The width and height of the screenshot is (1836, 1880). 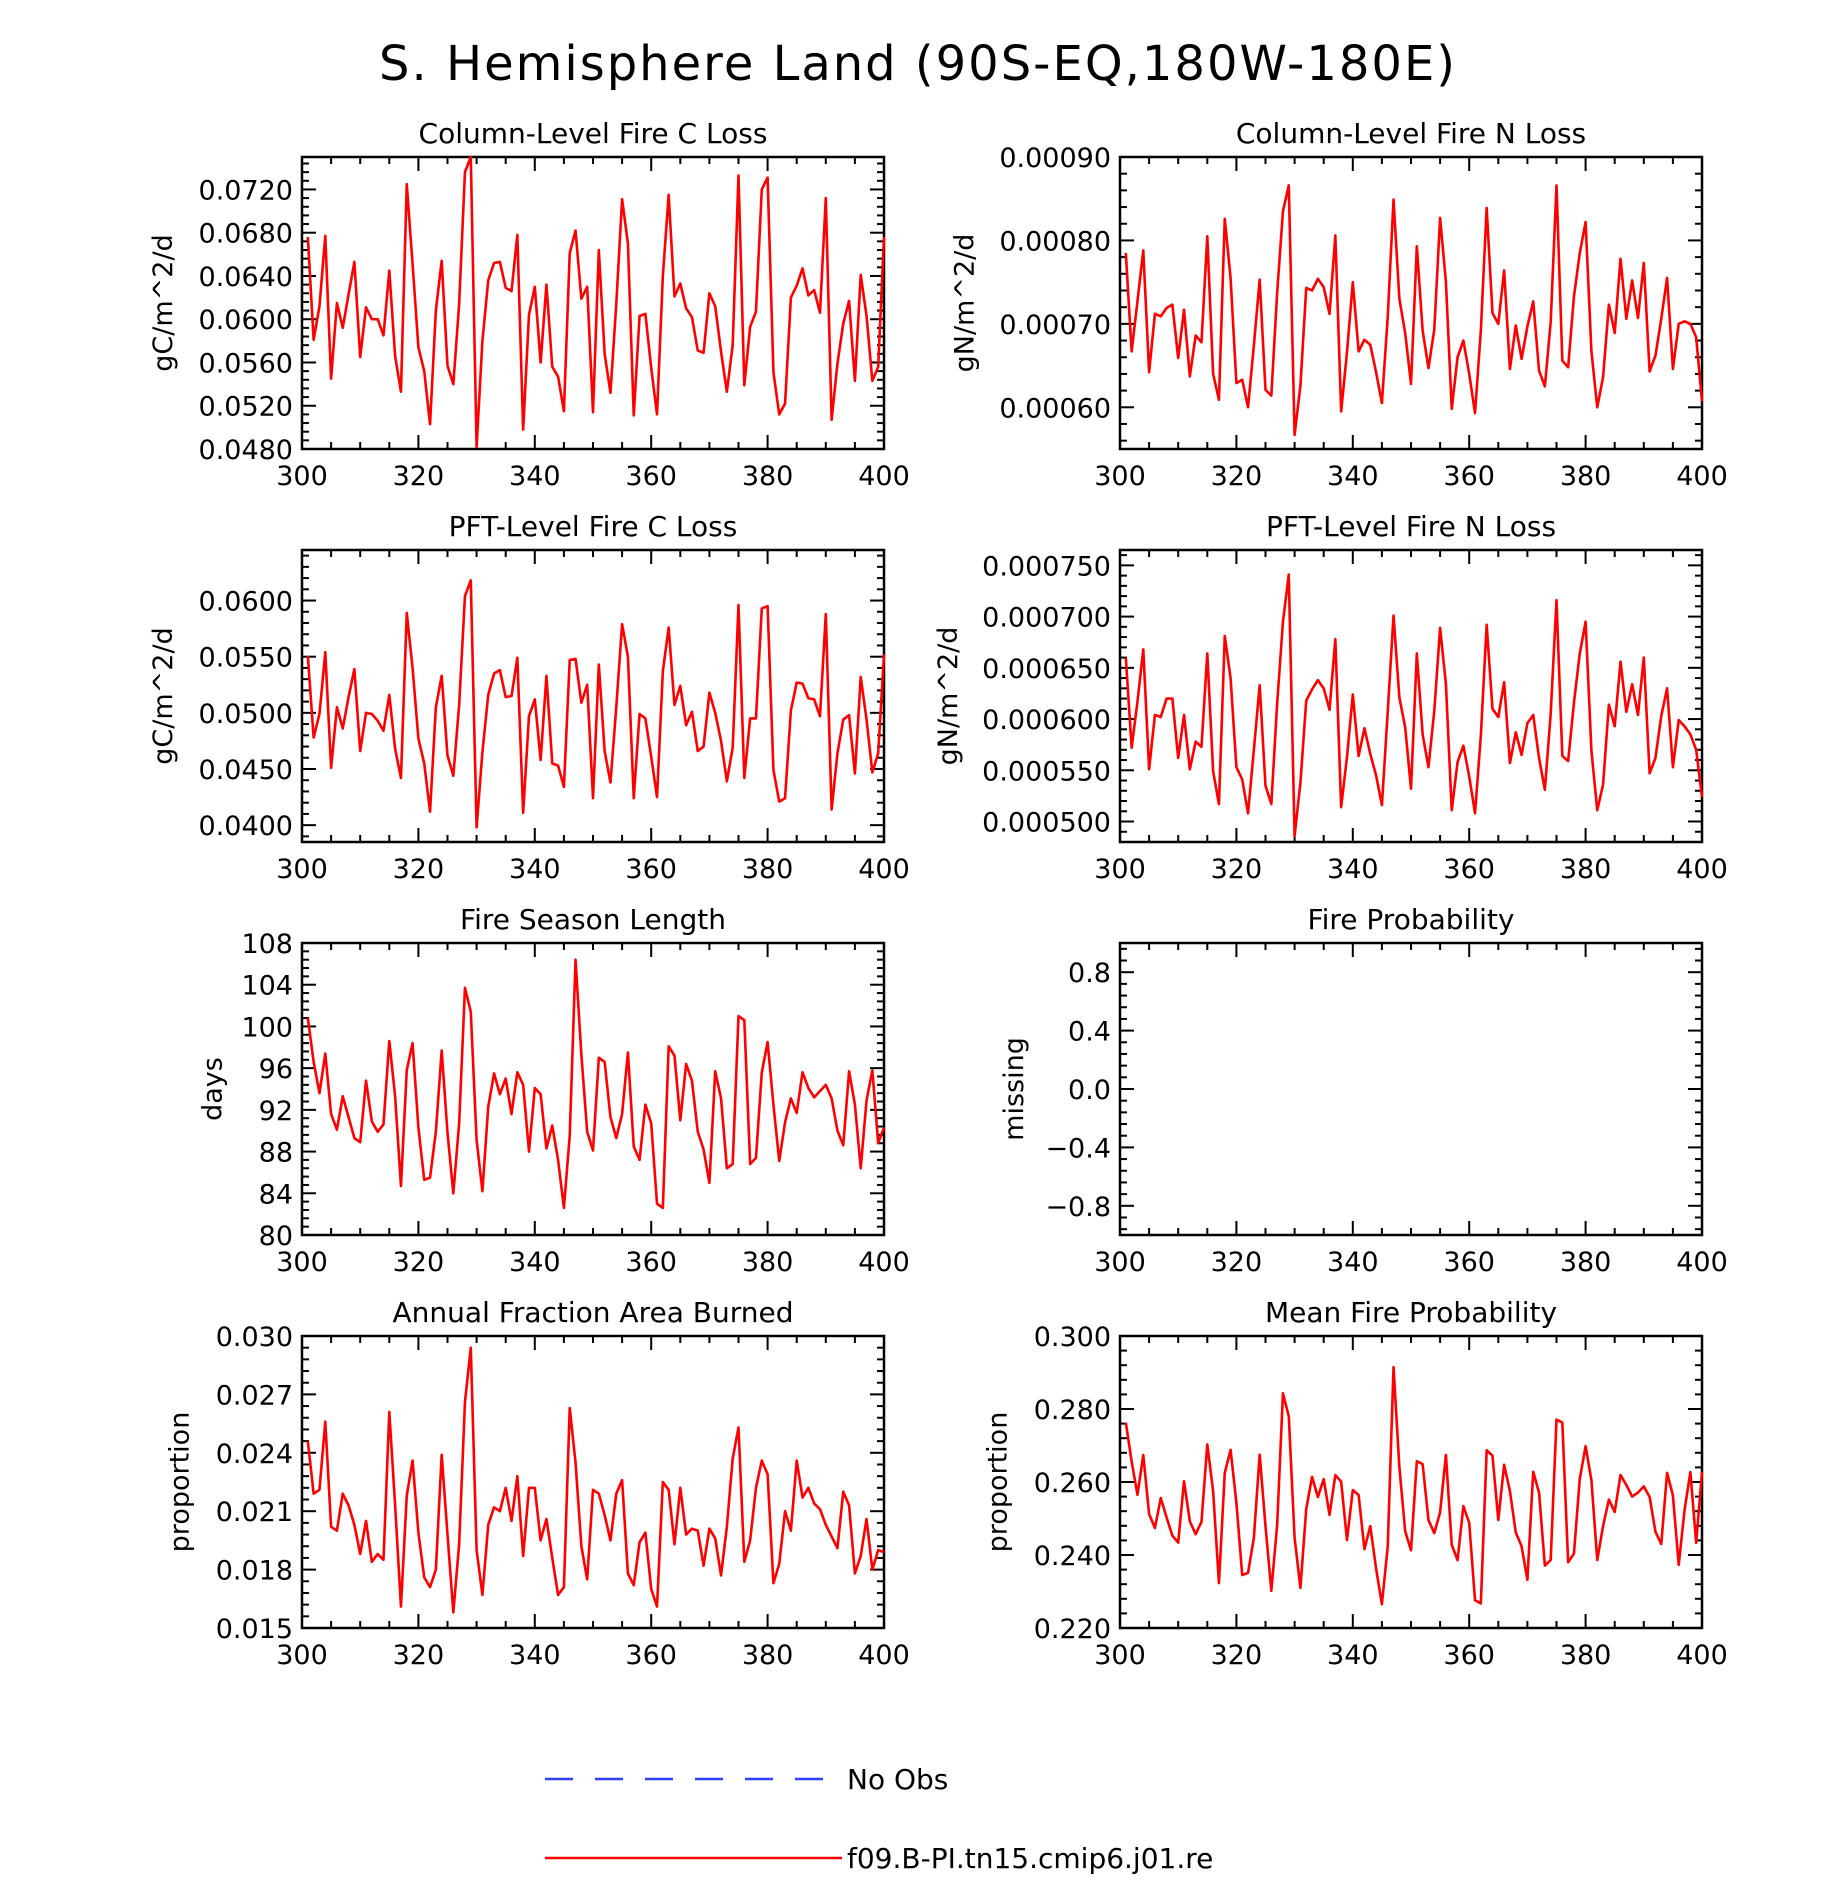 I want to click on y-tick-label: 80, so click(x=276, y=1236).